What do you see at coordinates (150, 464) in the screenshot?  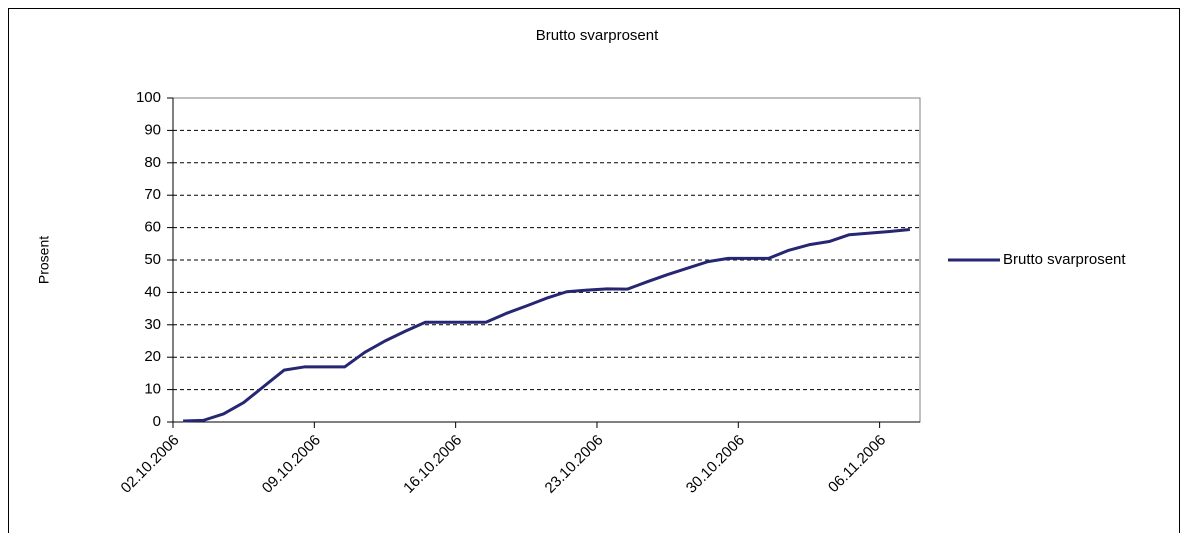 I see `x-tick-label: 02.10.2006` at bounding box center [150, 464].